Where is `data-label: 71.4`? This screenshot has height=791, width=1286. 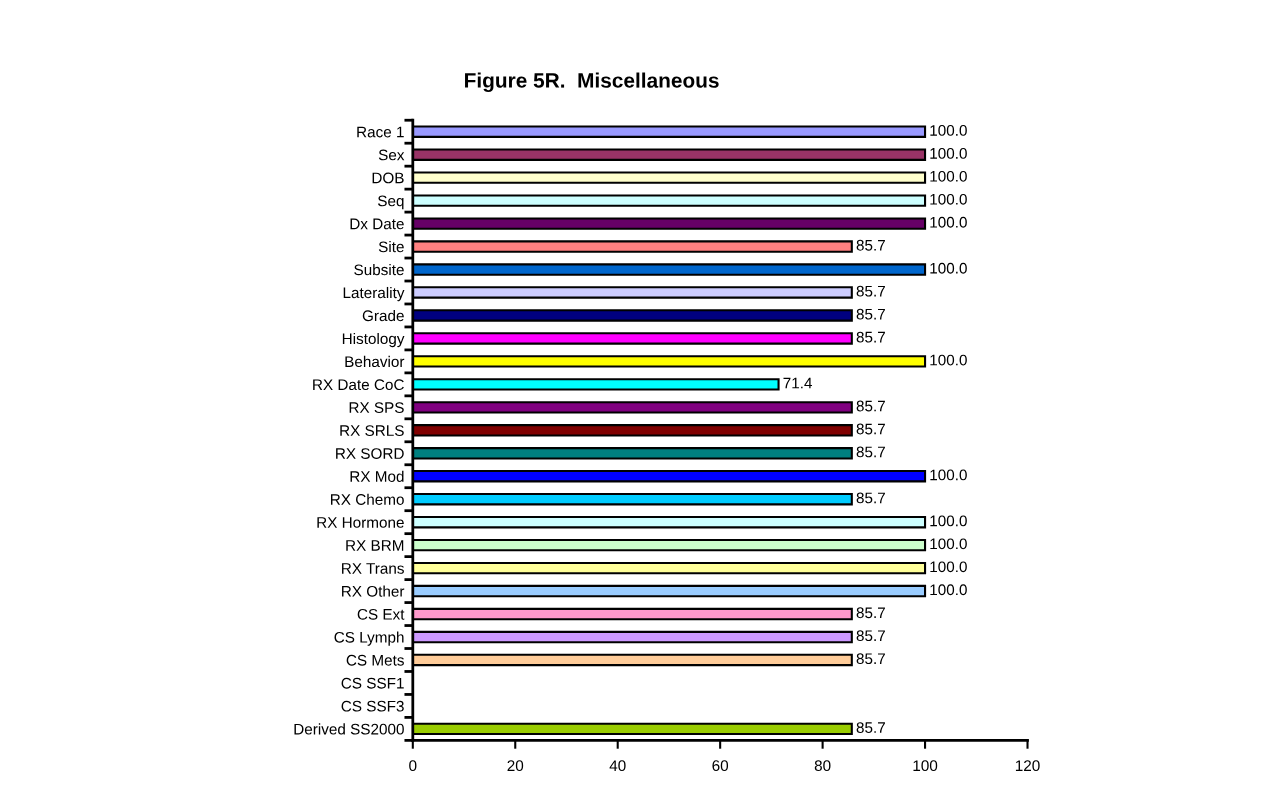
data-label: 71.4 is located at coordinates (798, 383).